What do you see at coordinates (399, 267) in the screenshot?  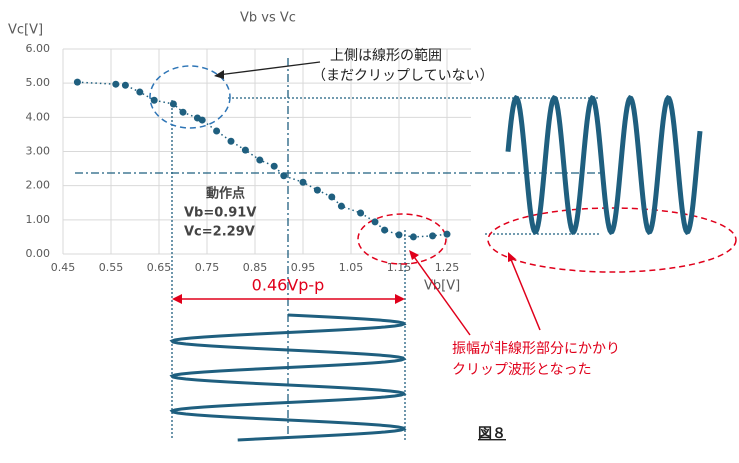 I see `x-tick-label: 1.15` at bounding box center [399, 267].